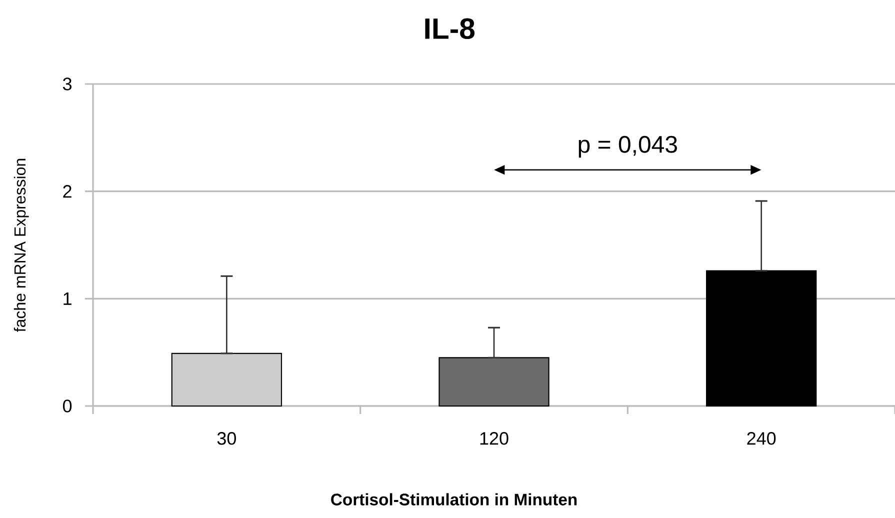 This screenshot has width=895, height=518. I want to click on chart-title: IL-8, so click(450, 29).